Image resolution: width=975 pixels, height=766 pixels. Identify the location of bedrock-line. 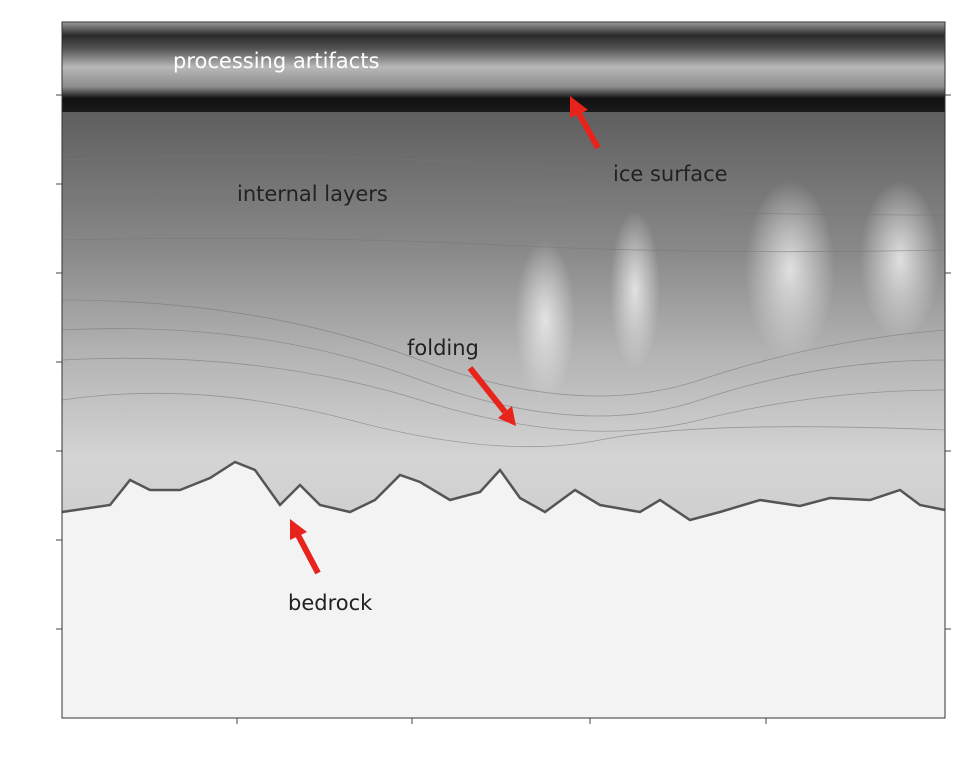
(503, 491).